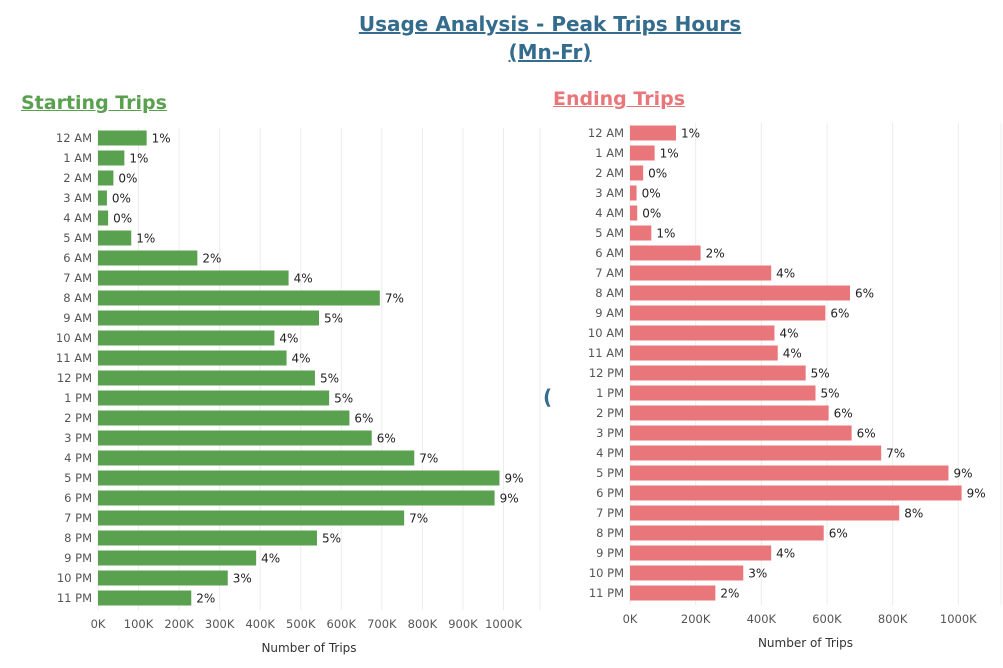 This screenshot has height=668, width=1003. What do you see at coordinates (610, 533) in the screenshot?
I see `end-category-label: 8 PM` at bounding box center [610, 533].